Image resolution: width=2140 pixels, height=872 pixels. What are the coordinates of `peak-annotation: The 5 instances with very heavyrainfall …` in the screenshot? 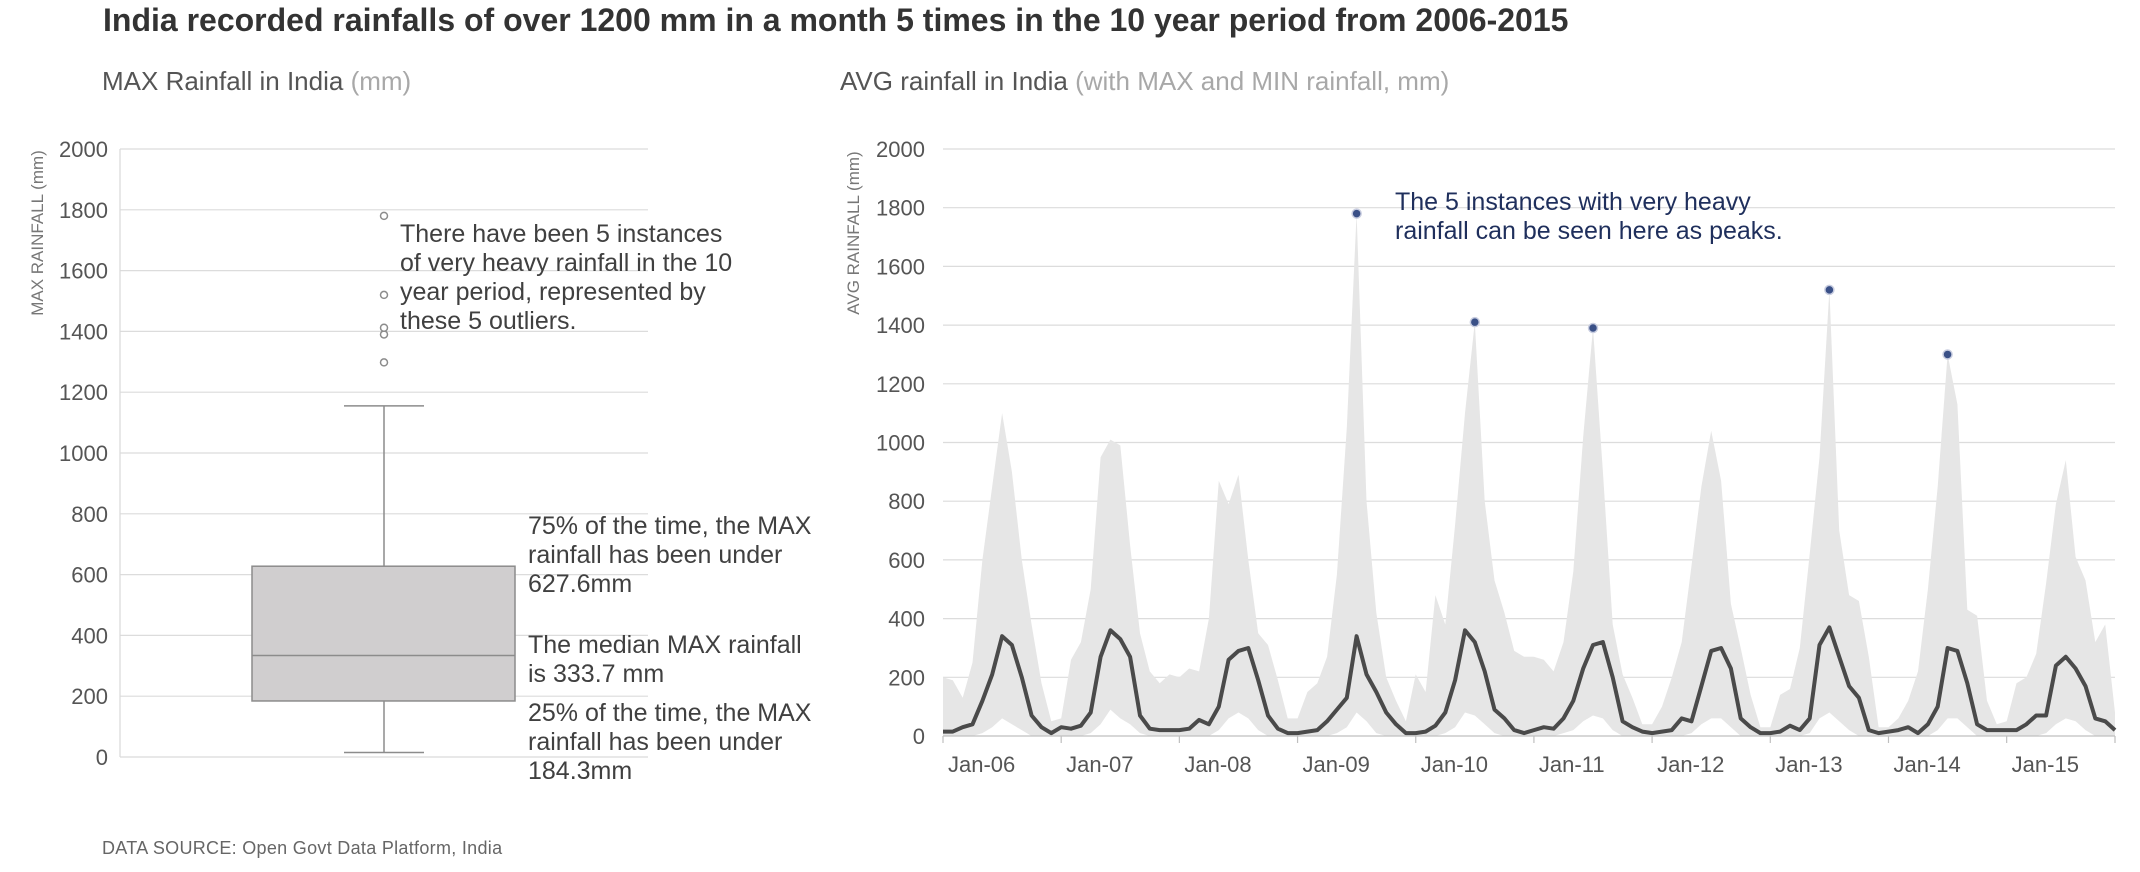 It's located at (1589, 216).